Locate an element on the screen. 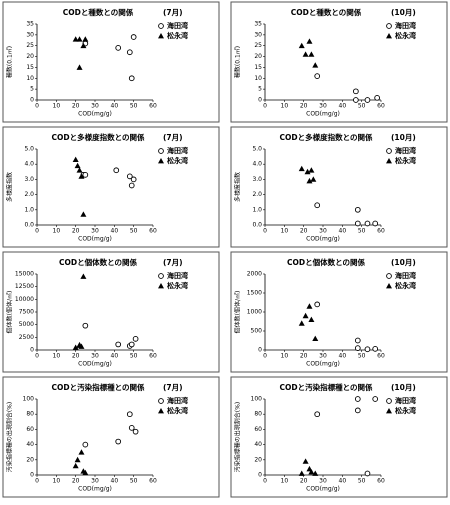  y-tick-label: 1000 is located at coordinates (254, 312).